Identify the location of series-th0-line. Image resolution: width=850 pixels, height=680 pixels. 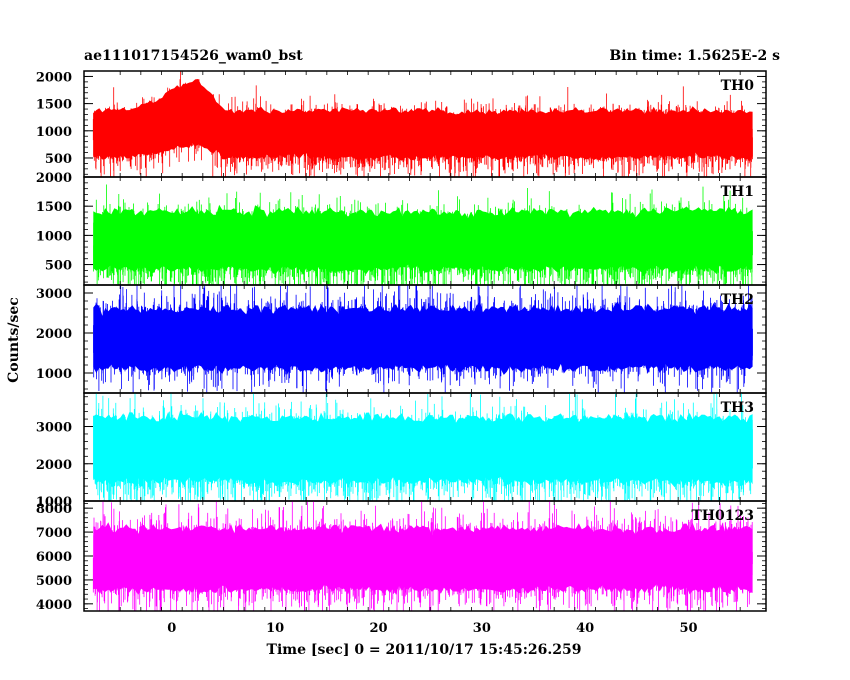
(422, 124).